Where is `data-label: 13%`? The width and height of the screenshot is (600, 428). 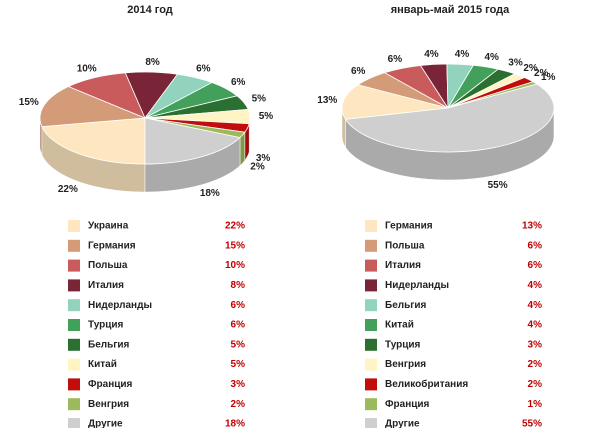 data-label: 13% is located at coordinates (327, 100).